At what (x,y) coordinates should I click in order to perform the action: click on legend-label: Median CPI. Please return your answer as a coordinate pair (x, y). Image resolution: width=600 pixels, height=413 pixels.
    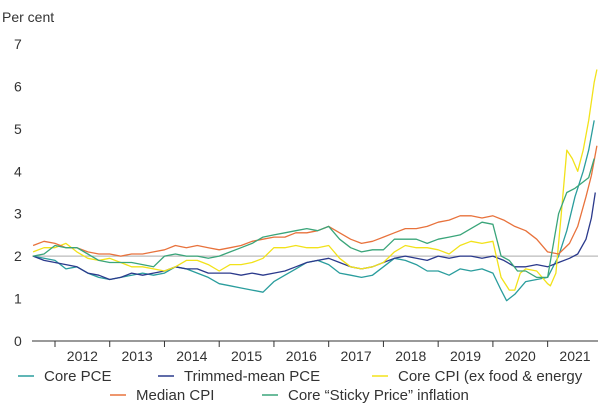
    Looking at the image, I should click on (175, 395).